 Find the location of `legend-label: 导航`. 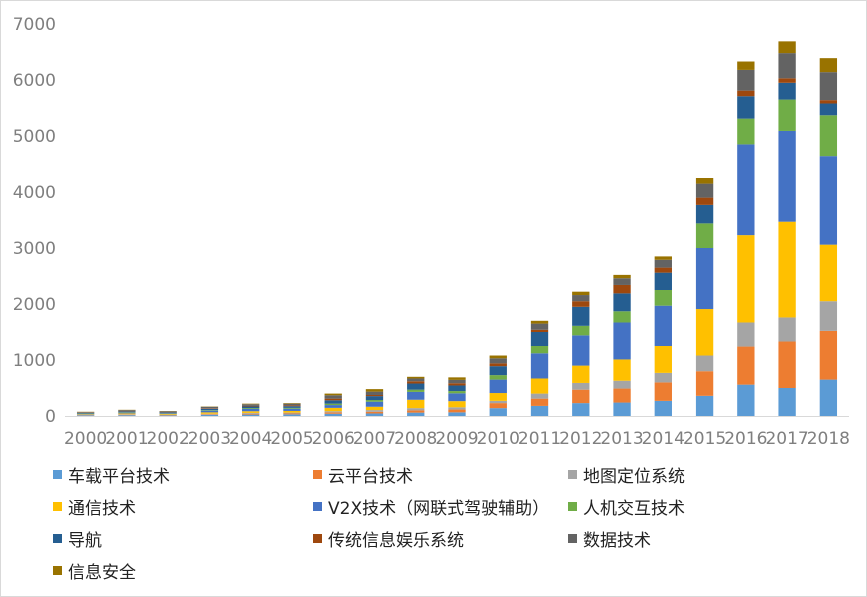

legend-label: 导航 is located at coordinates (85, 541).